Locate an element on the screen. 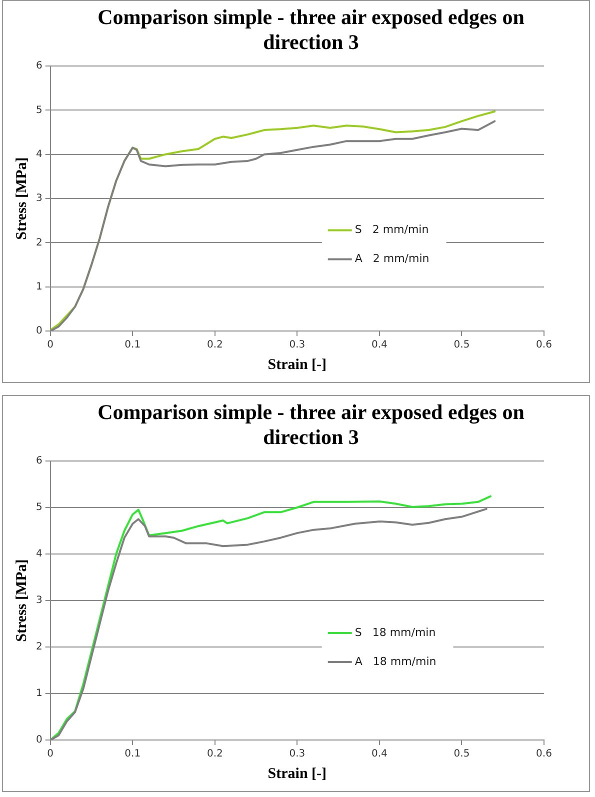 Image resolution: width=595 pixels, height=797 pixels. legend-label: A 2 mm/min is located at coordinates (392, 259).